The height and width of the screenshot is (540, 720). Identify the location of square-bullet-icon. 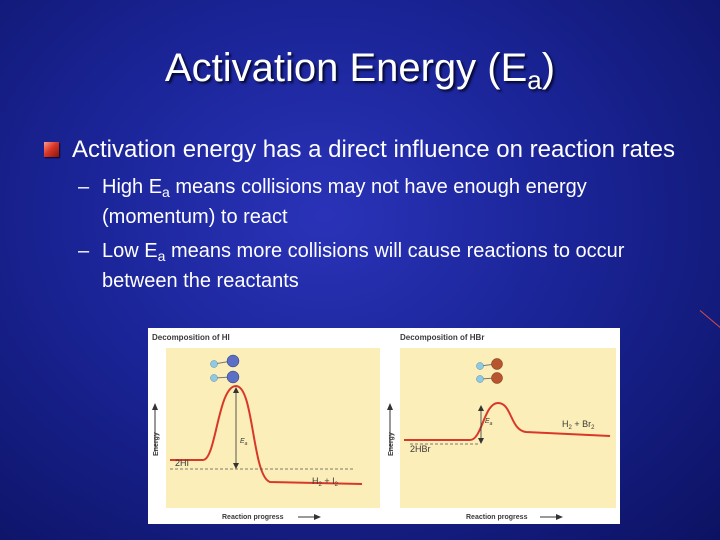
(51, 149).